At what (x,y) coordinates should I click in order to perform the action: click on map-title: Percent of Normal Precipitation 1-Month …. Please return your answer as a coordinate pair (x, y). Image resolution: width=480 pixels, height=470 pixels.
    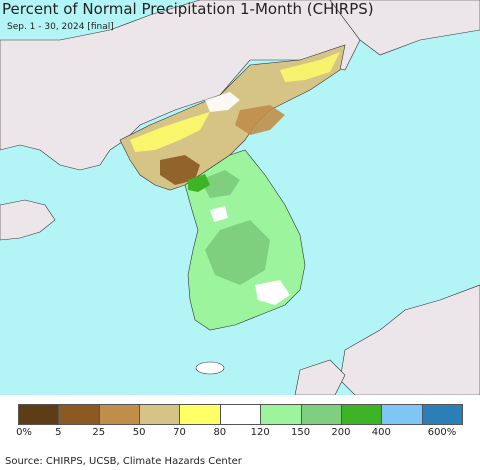
    Looking at the image, I should click on (188, 9).